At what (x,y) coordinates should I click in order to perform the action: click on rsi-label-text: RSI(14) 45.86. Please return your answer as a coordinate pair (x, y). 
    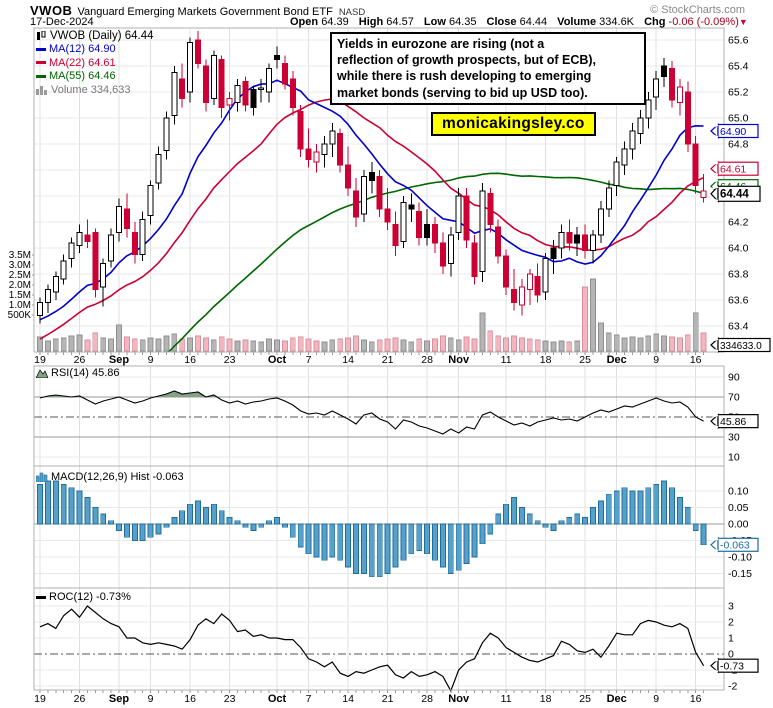
    Looking at the image, I should click on (85, 373).